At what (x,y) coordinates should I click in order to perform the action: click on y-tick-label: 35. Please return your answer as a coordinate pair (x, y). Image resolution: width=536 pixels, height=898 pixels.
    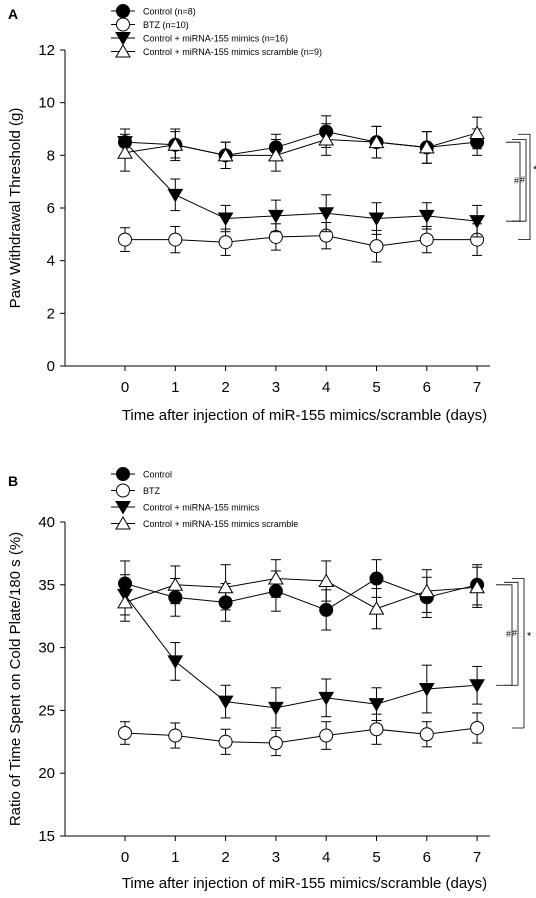
    Looking at the image, I should click on (46, 585).